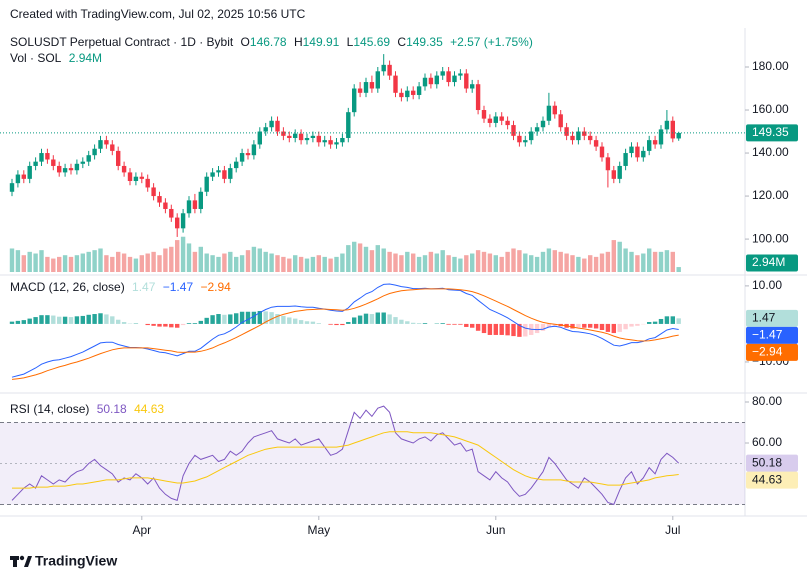  I want to click on volume-value: 2.94M, so click(85, 58).